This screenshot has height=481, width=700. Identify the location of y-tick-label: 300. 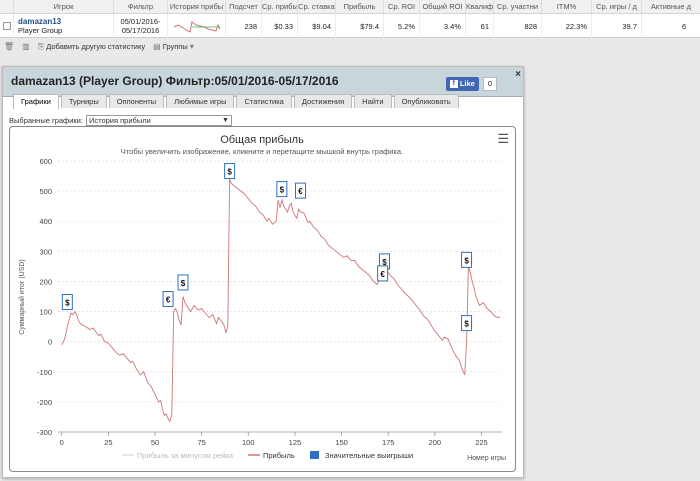
(45, 251).